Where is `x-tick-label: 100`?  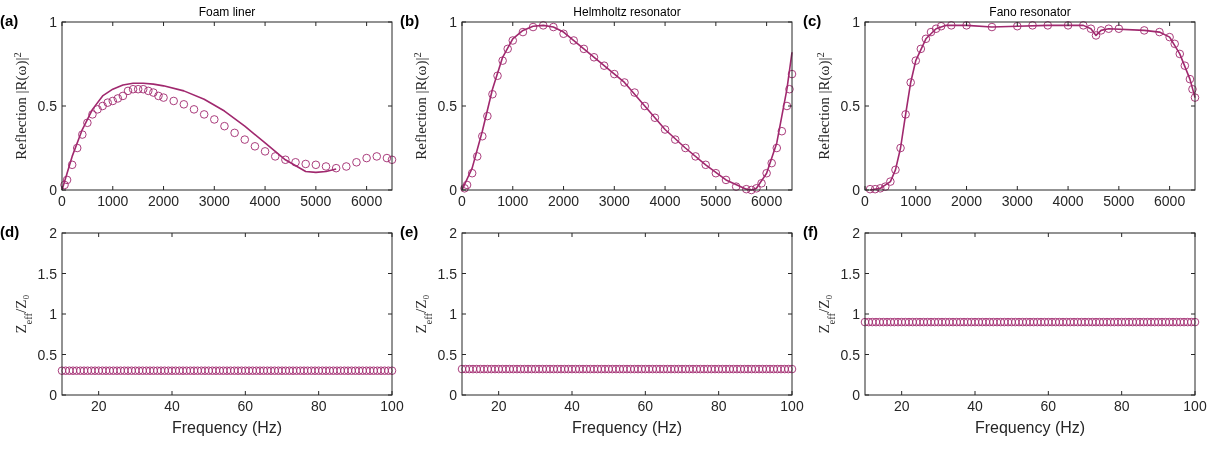
x-tick-label: 100 is located at coordinates (792, 406).